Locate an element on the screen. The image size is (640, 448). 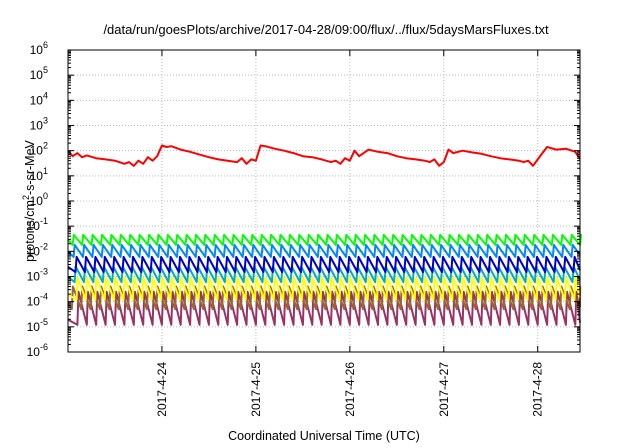
y-tick-label: 10⁻¹ is located at coordinates (37, 224).